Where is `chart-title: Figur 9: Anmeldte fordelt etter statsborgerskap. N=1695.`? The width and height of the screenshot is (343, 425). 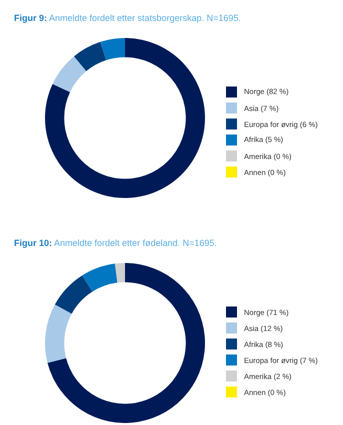 chart-title: Figur 9: Anmeldte fordelt etter statsborgerskap. N=1695. is located at coordinates (127, 18).